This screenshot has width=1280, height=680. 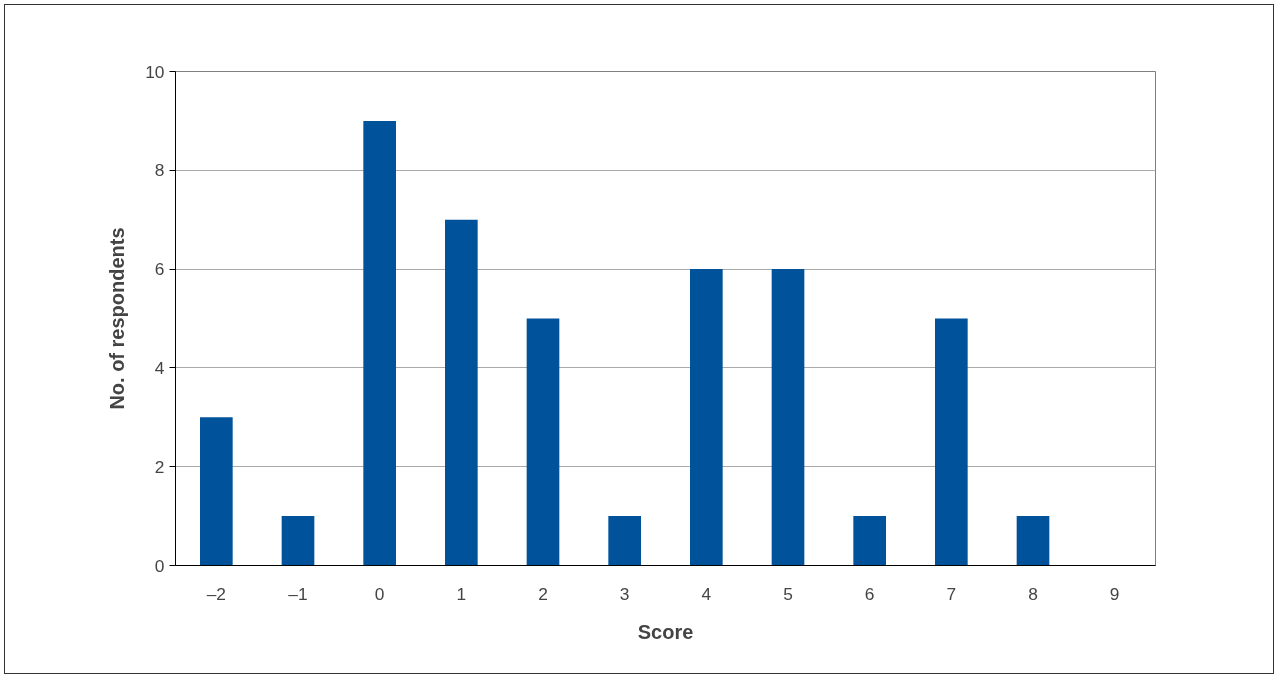 What do you see at coordinates (159, 367) in the screenshot?
I see `y-tick-label: 4` at bounding box center [159, 367].